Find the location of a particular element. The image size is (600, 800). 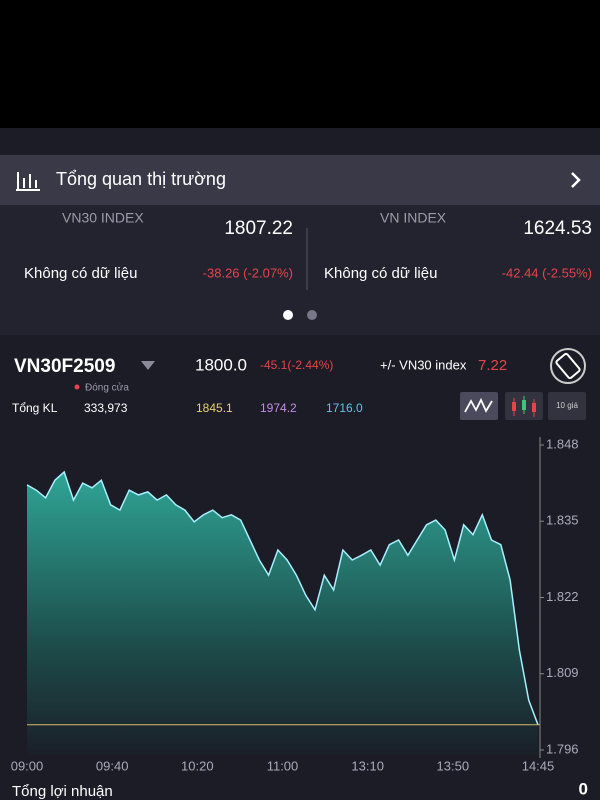

depth-button-label: 10 giá is located at coordinates (567, 405).